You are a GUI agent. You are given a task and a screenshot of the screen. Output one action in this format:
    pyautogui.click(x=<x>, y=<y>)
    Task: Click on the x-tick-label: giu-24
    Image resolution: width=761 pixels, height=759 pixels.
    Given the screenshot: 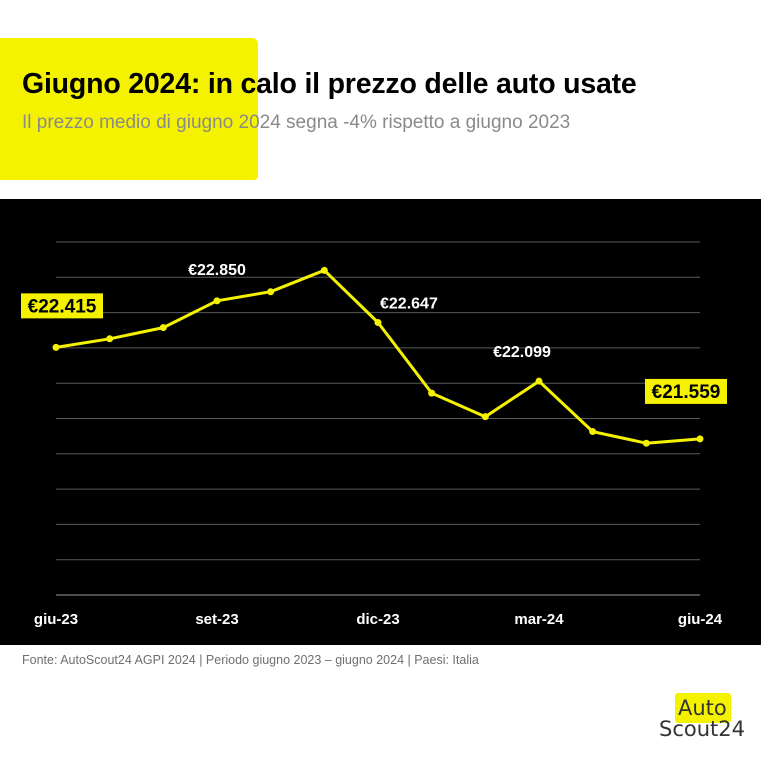 What is the action you would take?
    pyautogui.click(x=700, y=619)
    